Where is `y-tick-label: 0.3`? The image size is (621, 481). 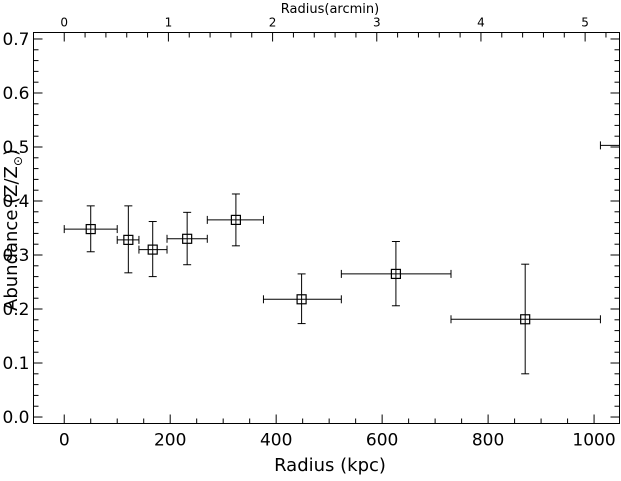 y-tick-label: 0.3 is located at coordinates (15, 256).